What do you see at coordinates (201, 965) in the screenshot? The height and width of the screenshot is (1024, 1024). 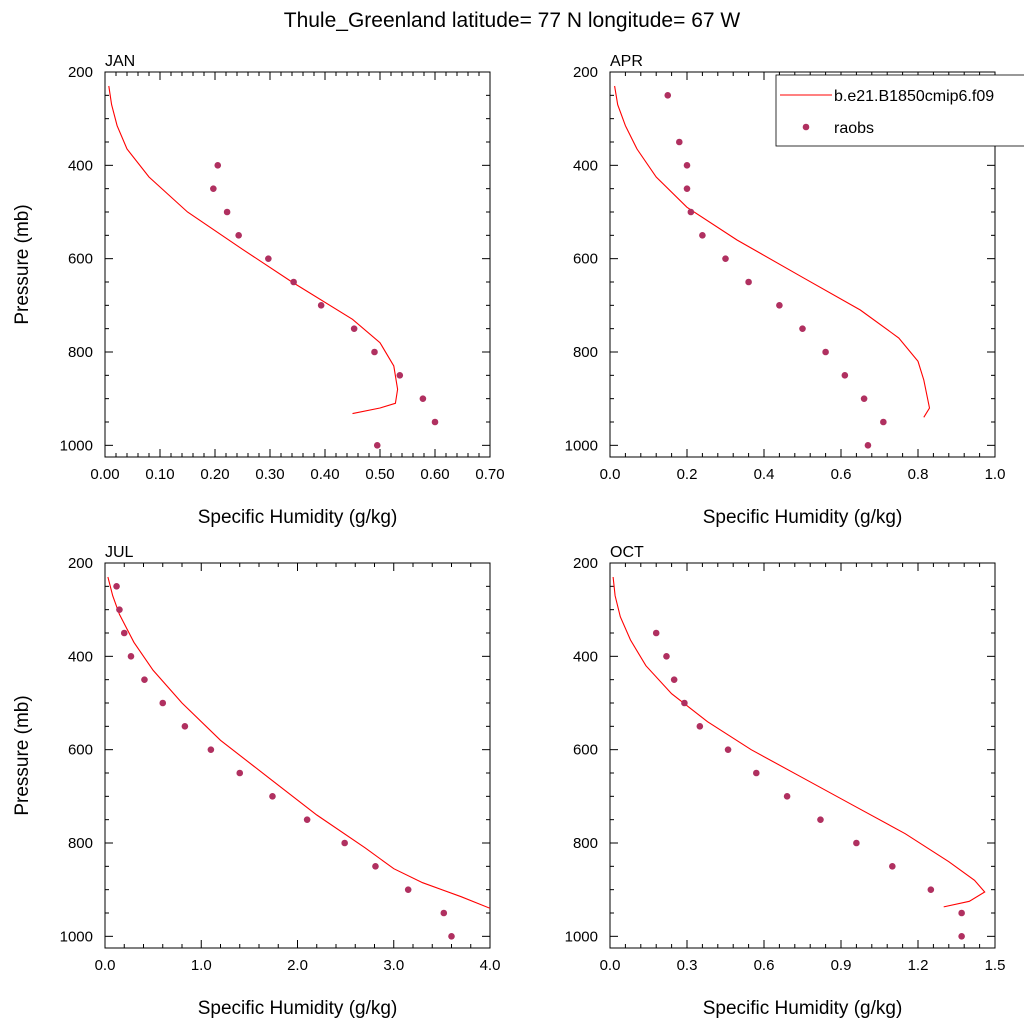 I see `x-tick-label: 1.0` at bounding box center [201, 965].